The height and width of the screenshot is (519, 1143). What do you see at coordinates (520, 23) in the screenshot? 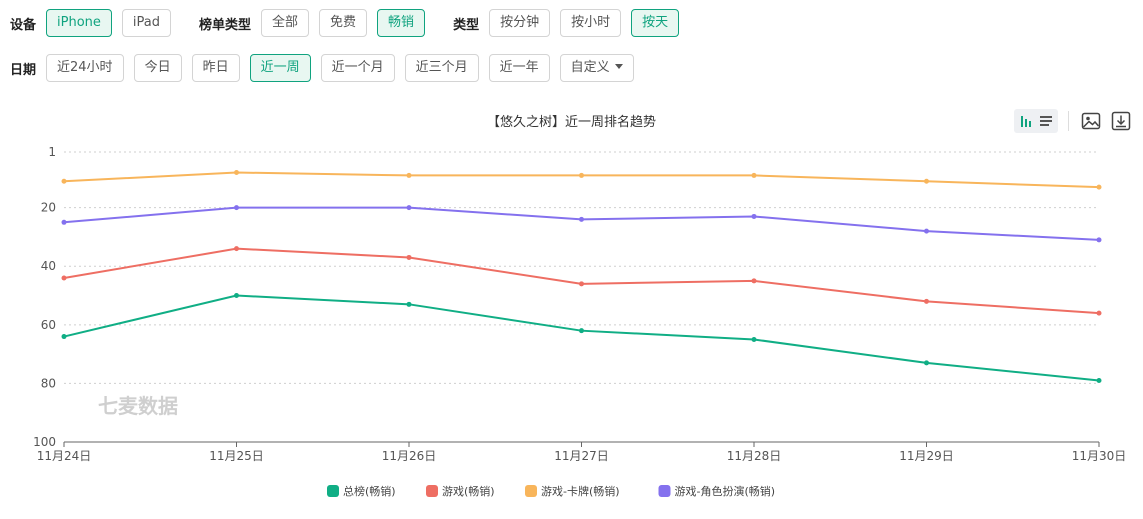
I see `type-option-0: 按分钟` at bounding box center [520, 23].